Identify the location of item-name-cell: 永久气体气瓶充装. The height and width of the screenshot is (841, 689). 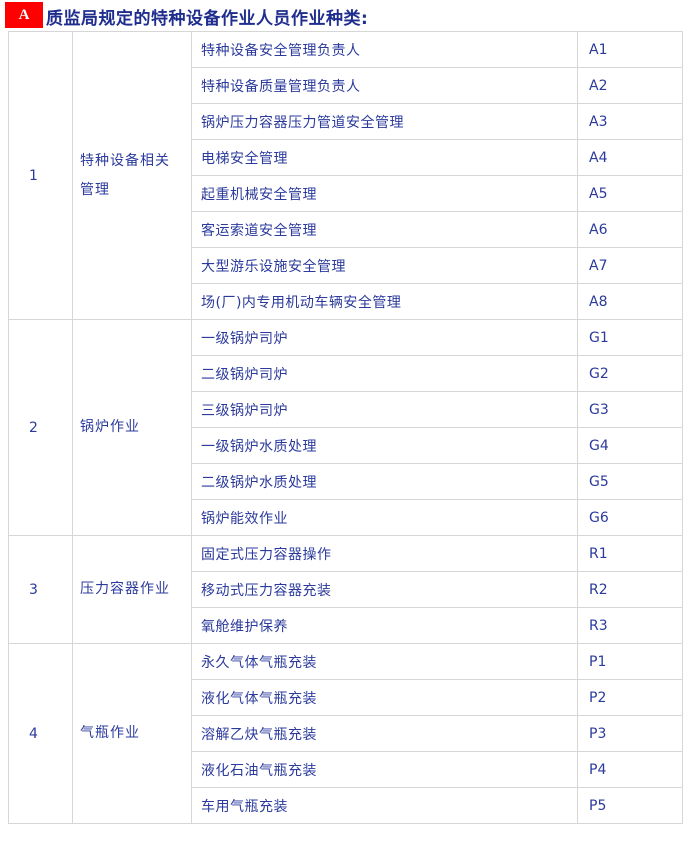
(384, 661).